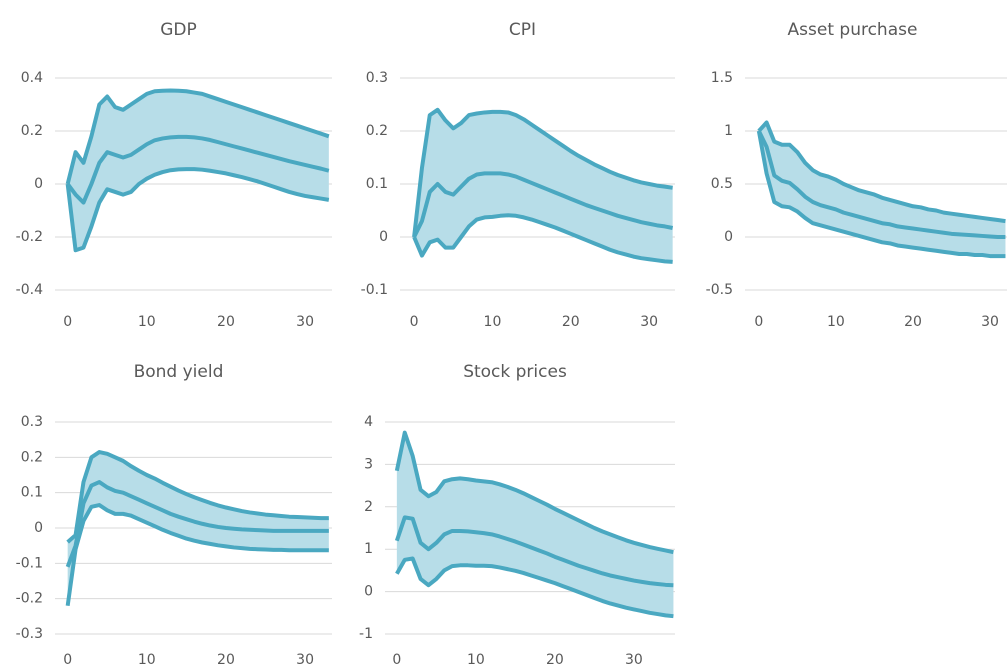  What do you see at coordinates (179, 372) in the screenshot?
I see `chart-title: Bond yield` at bounding box center [179, 372].